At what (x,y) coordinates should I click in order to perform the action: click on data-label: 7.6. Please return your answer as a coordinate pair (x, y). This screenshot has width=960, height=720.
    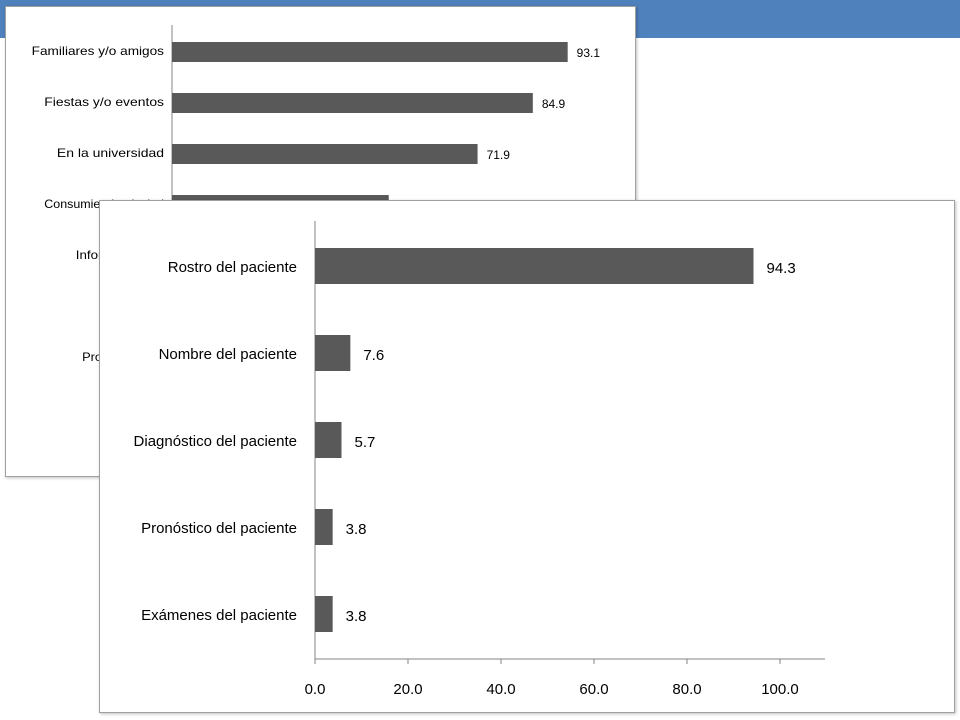
    Looking at the image, I should click on (373, 355).